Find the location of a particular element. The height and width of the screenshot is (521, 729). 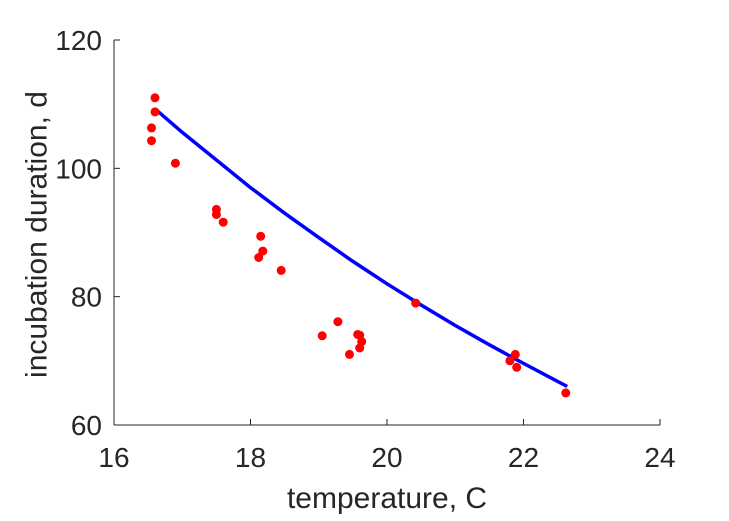

x-tick-label: 18 is located at coordinates (250, 457).